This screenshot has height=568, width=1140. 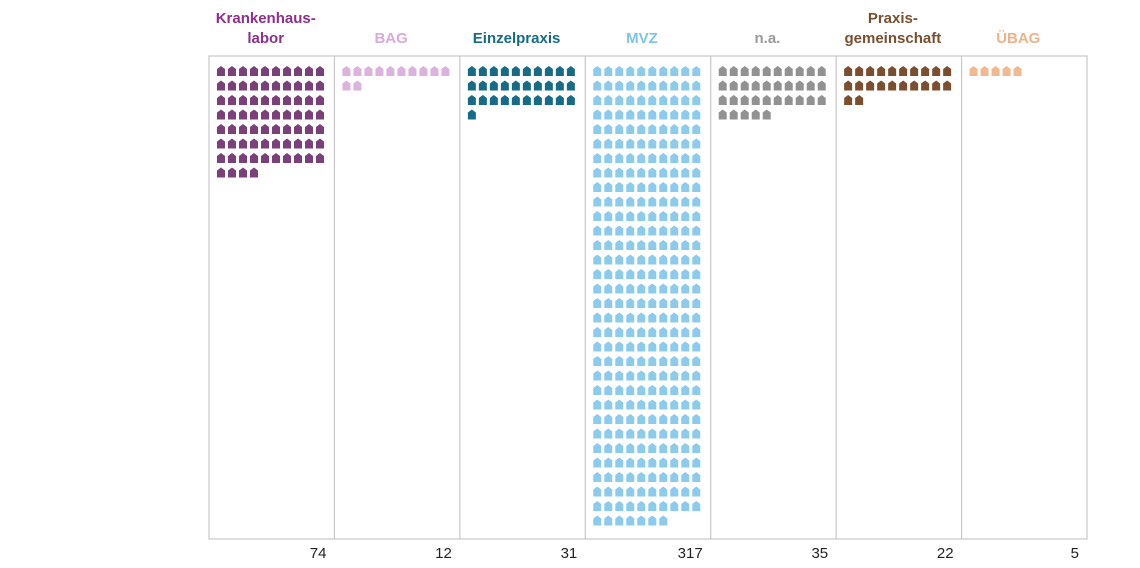 What do you see at coordinates (642, 38) in the screenshot?
I see `category-label-mvz: MVZ` at bounding box center [642, 38].